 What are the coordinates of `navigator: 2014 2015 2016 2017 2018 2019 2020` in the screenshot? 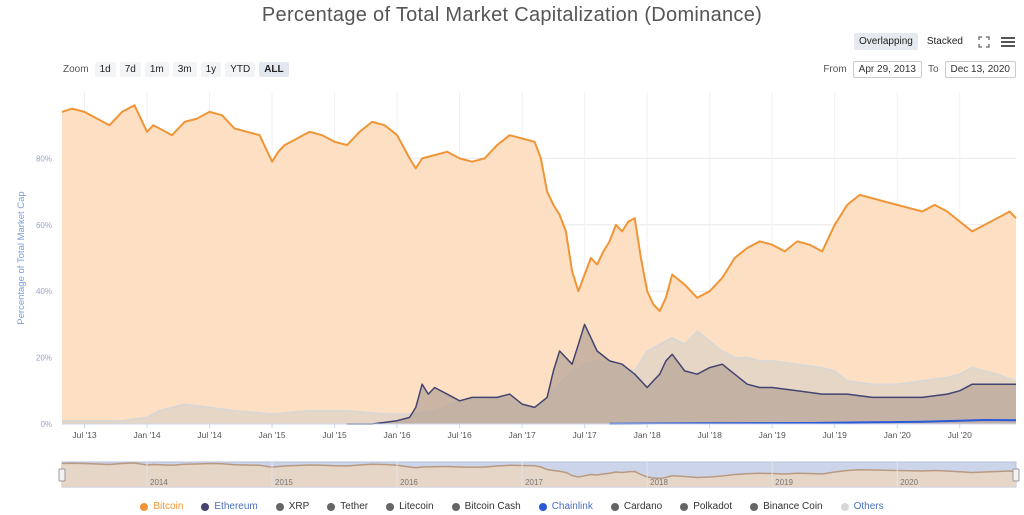 It's located at (539, 474).